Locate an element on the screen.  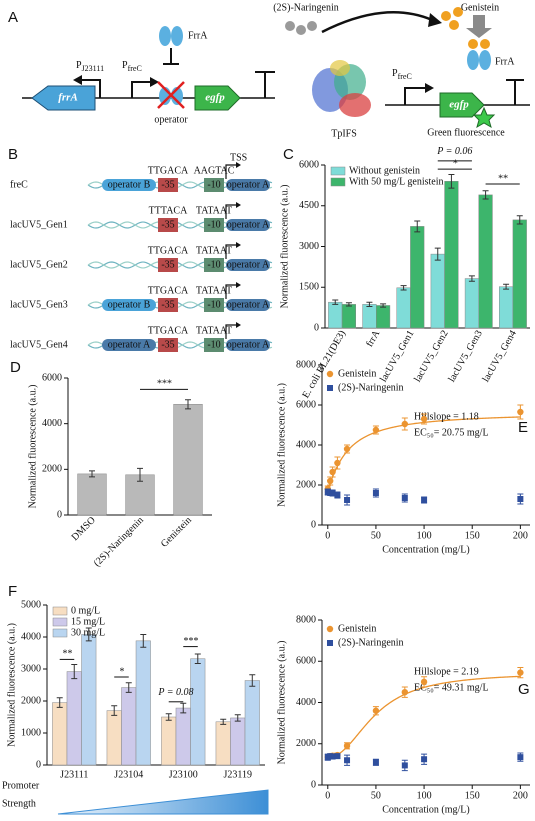
legend-label: Genistein is located at coordinates (357, 373).